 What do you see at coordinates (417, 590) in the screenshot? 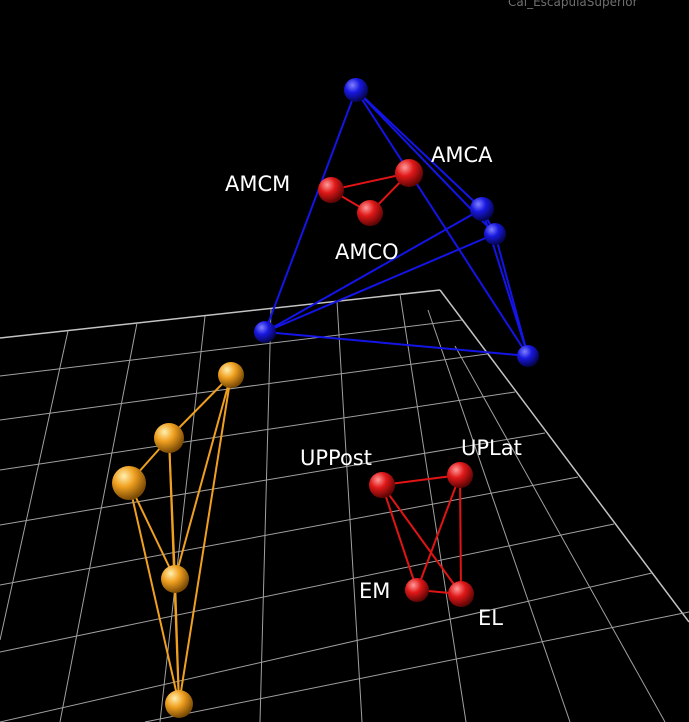
I see `marker-em` at bounding box center [417, 590].